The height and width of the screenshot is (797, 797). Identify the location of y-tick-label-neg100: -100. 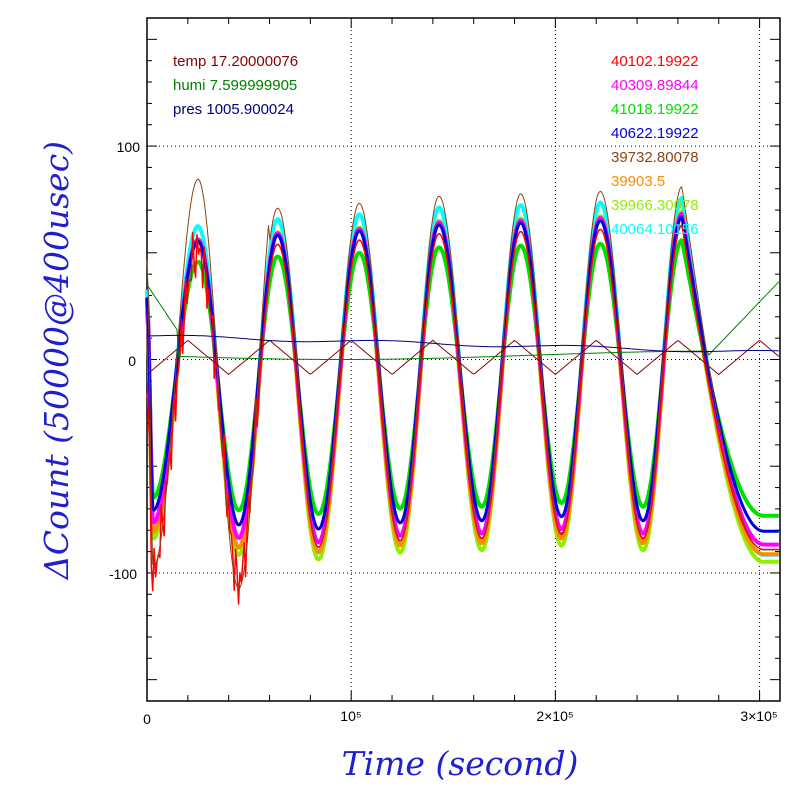
(123, 574).